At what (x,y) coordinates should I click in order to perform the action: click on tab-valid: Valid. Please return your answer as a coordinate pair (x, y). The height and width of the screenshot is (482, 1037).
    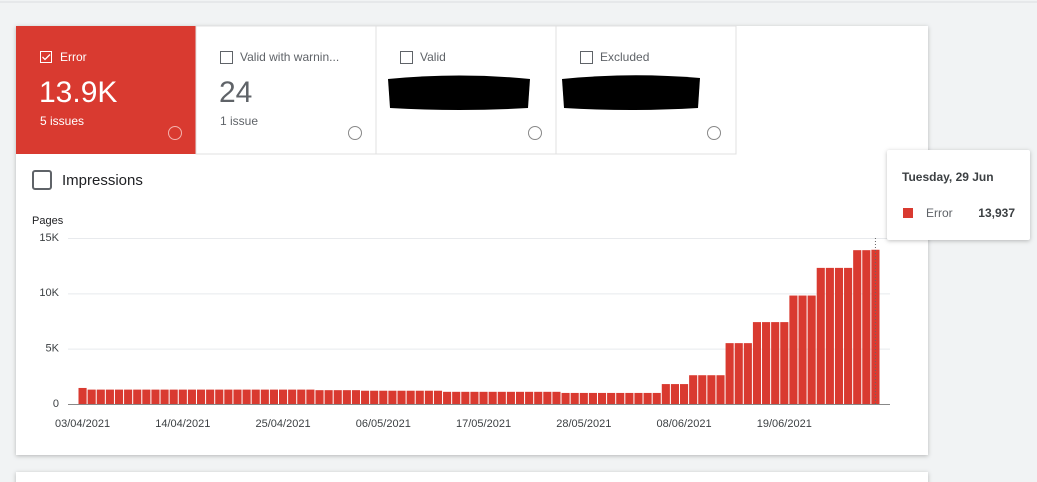
    Looking at the image, I should click on (466, 90).